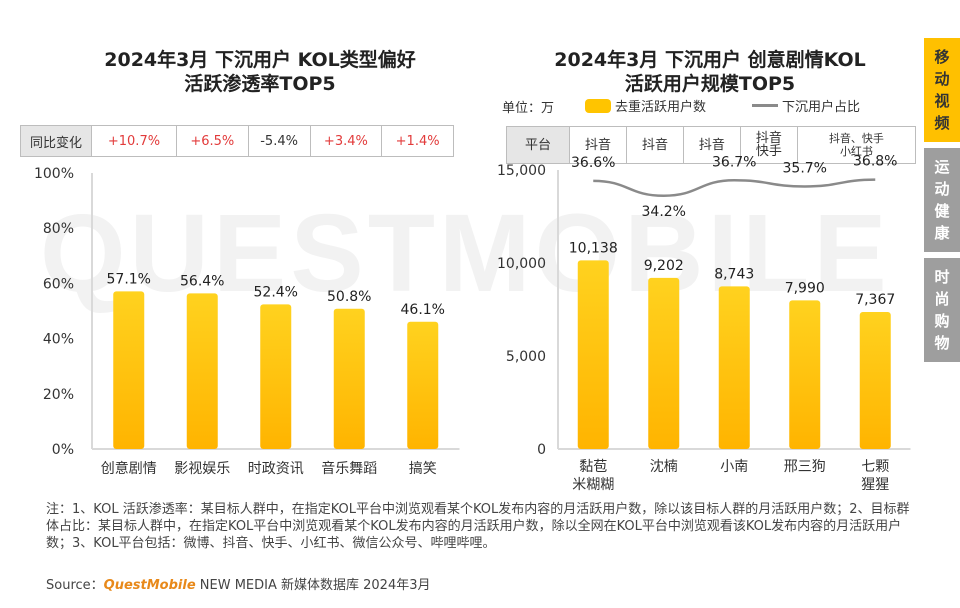  What do you see at coordinates (423, 310) in the screenshot?
I see `bar-value-label: 46.1%` at bounding box center [423, 310].